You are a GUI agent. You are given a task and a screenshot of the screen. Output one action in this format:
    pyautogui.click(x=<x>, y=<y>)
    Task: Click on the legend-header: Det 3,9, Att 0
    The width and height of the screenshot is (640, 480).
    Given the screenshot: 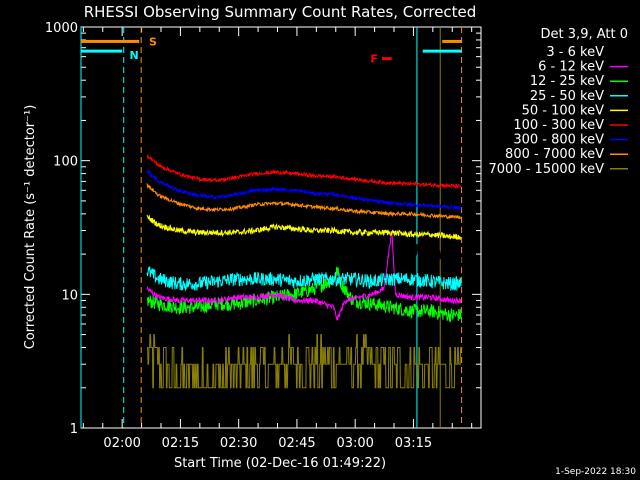 What is the action you would take?
    pyautogui.click(x=584, y=34)
    